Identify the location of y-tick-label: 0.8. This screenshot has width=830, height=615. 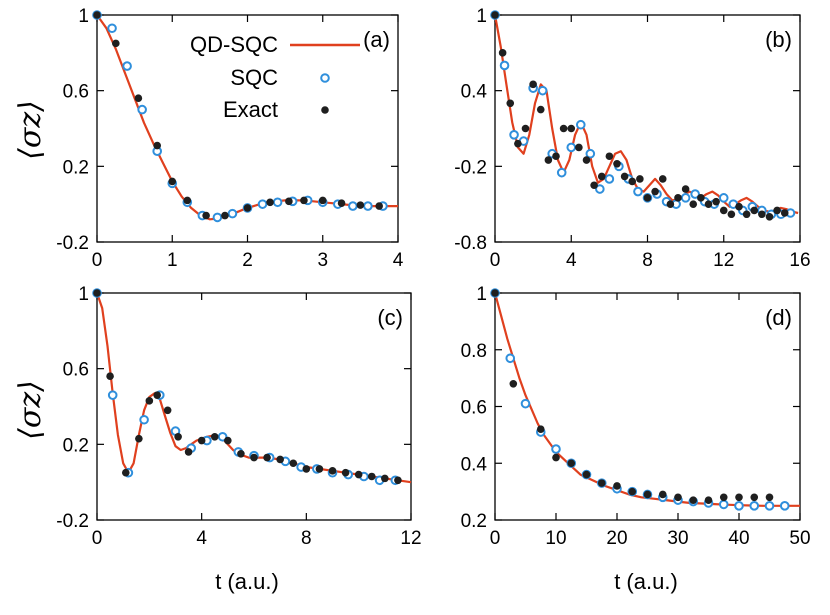
(474, 351).